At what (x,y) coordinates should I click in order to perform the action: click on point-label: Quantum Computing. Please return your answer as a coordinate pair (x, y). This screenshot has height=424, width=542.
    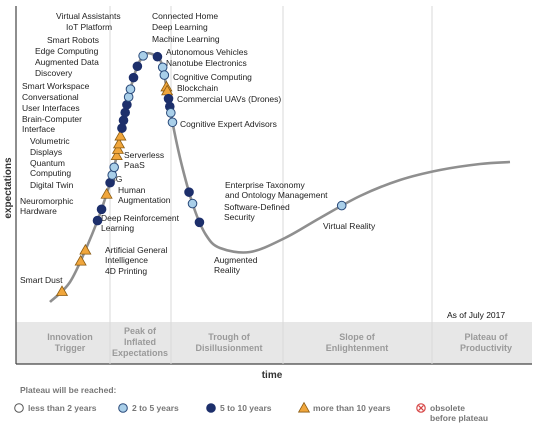
    Looking at the image, I should click on (50, 168).